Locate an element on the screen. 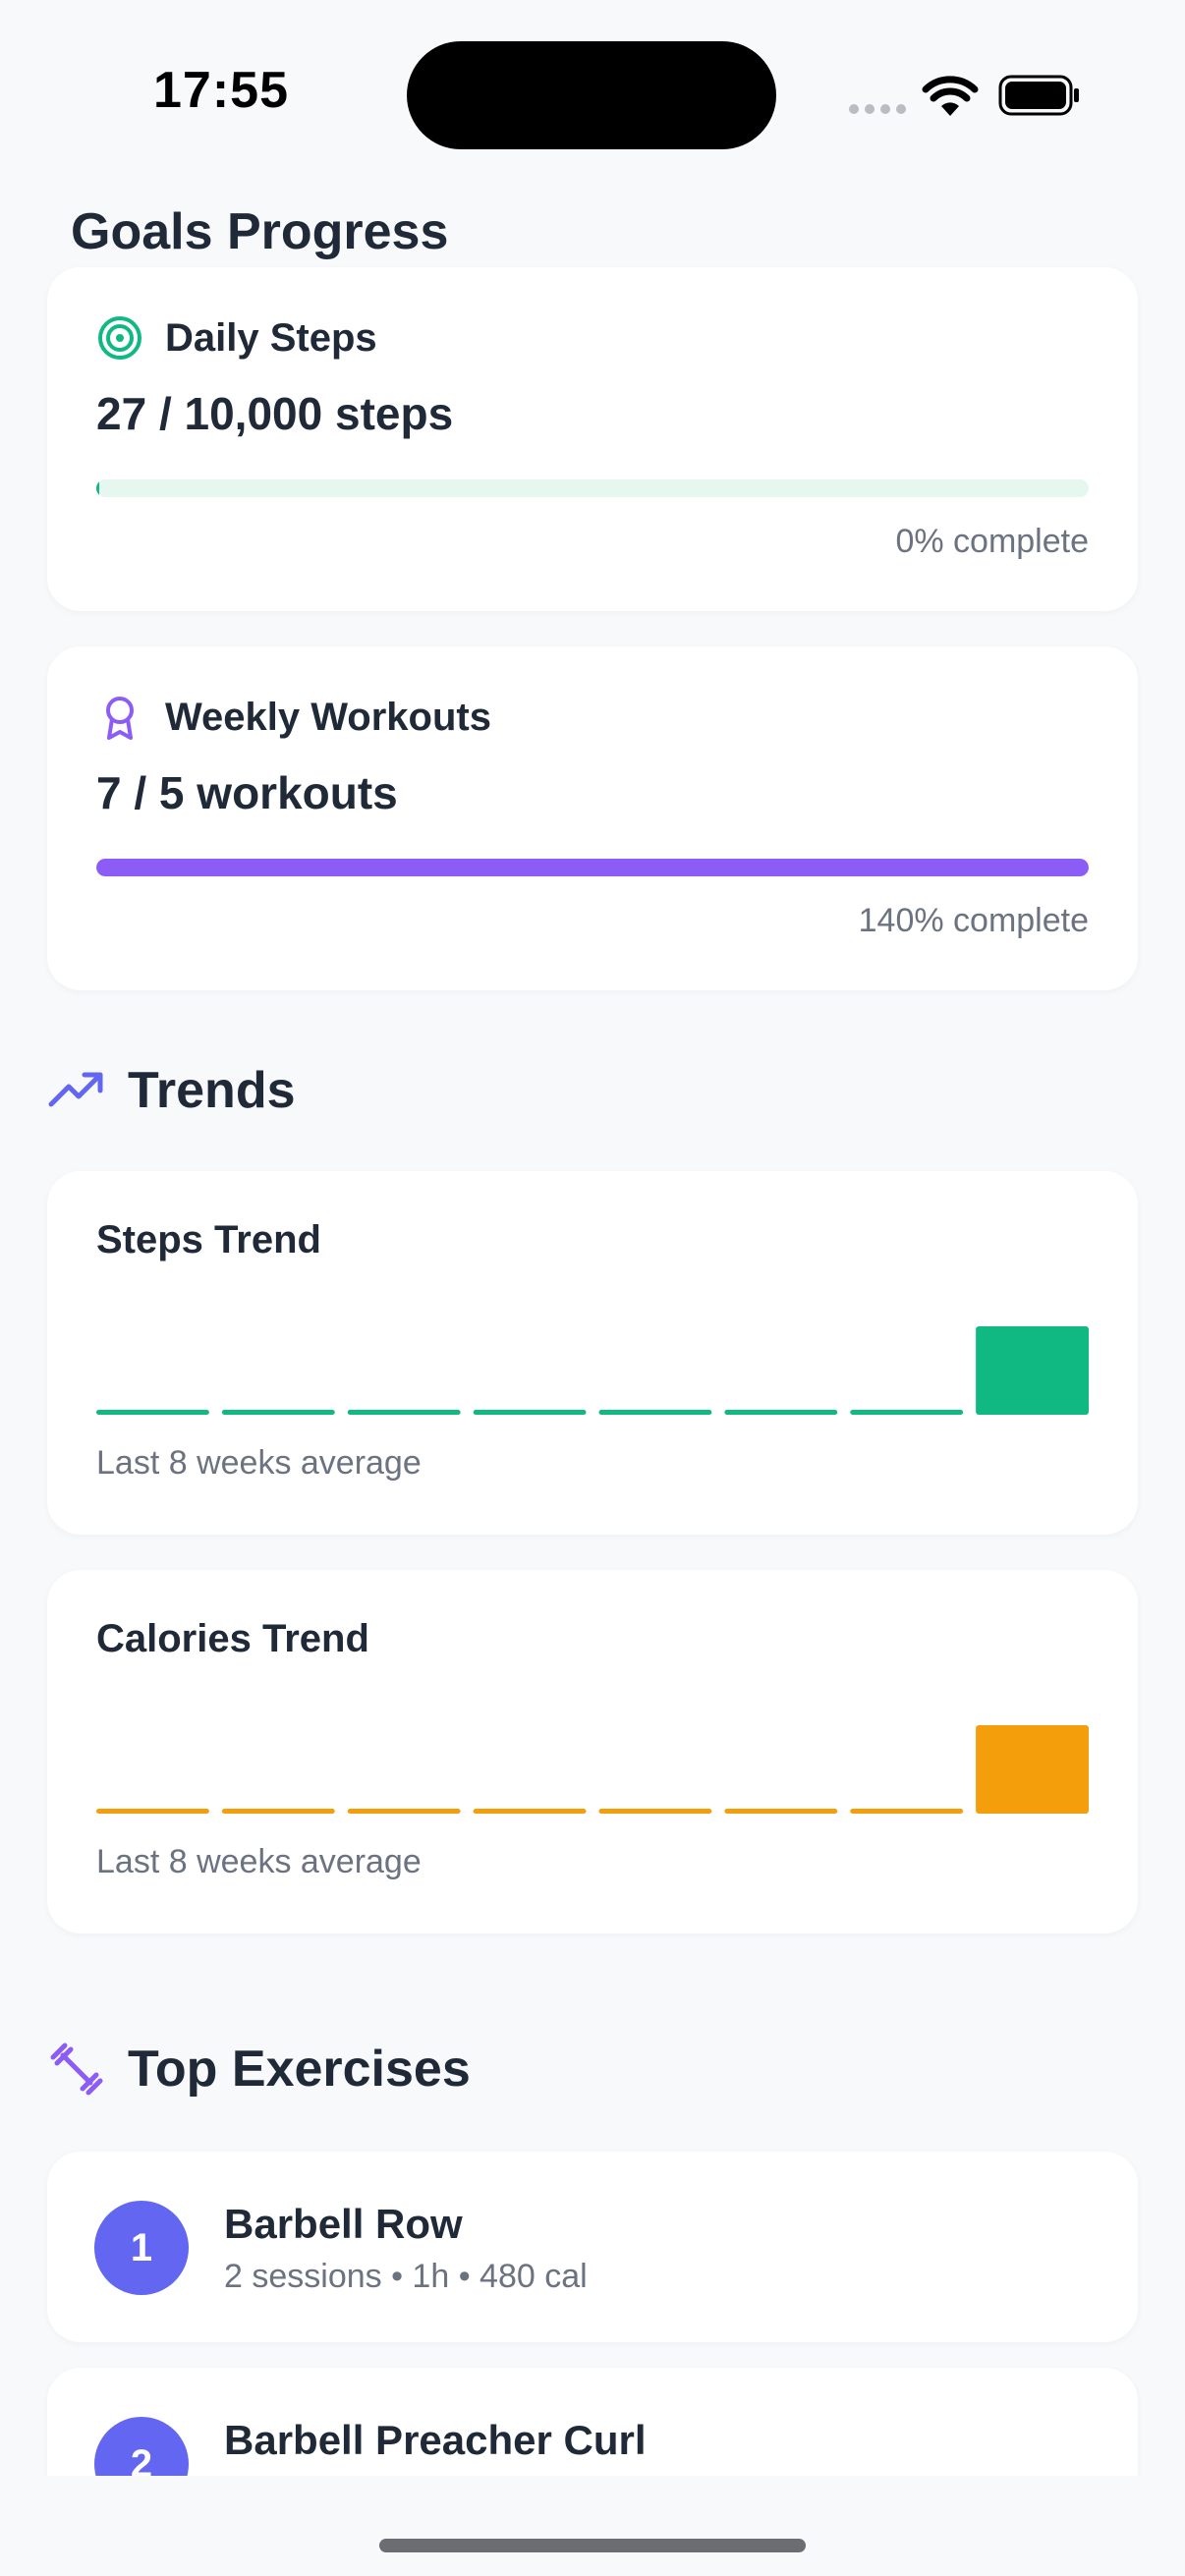  exercise-item: 2 Barbell Preacher Curl is located at coordinates (592, 2422).